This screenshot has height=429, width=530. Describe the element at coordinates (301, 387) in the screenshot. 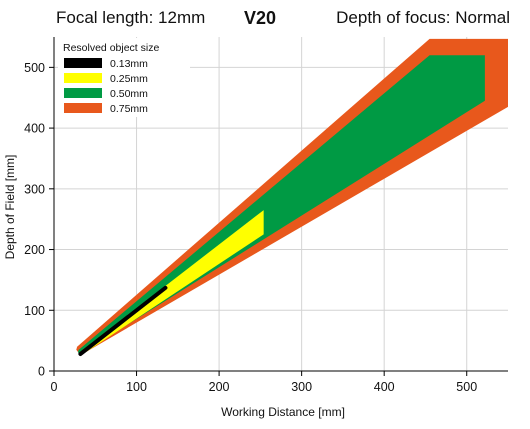

I see `x-tick-label: 300` at that location.